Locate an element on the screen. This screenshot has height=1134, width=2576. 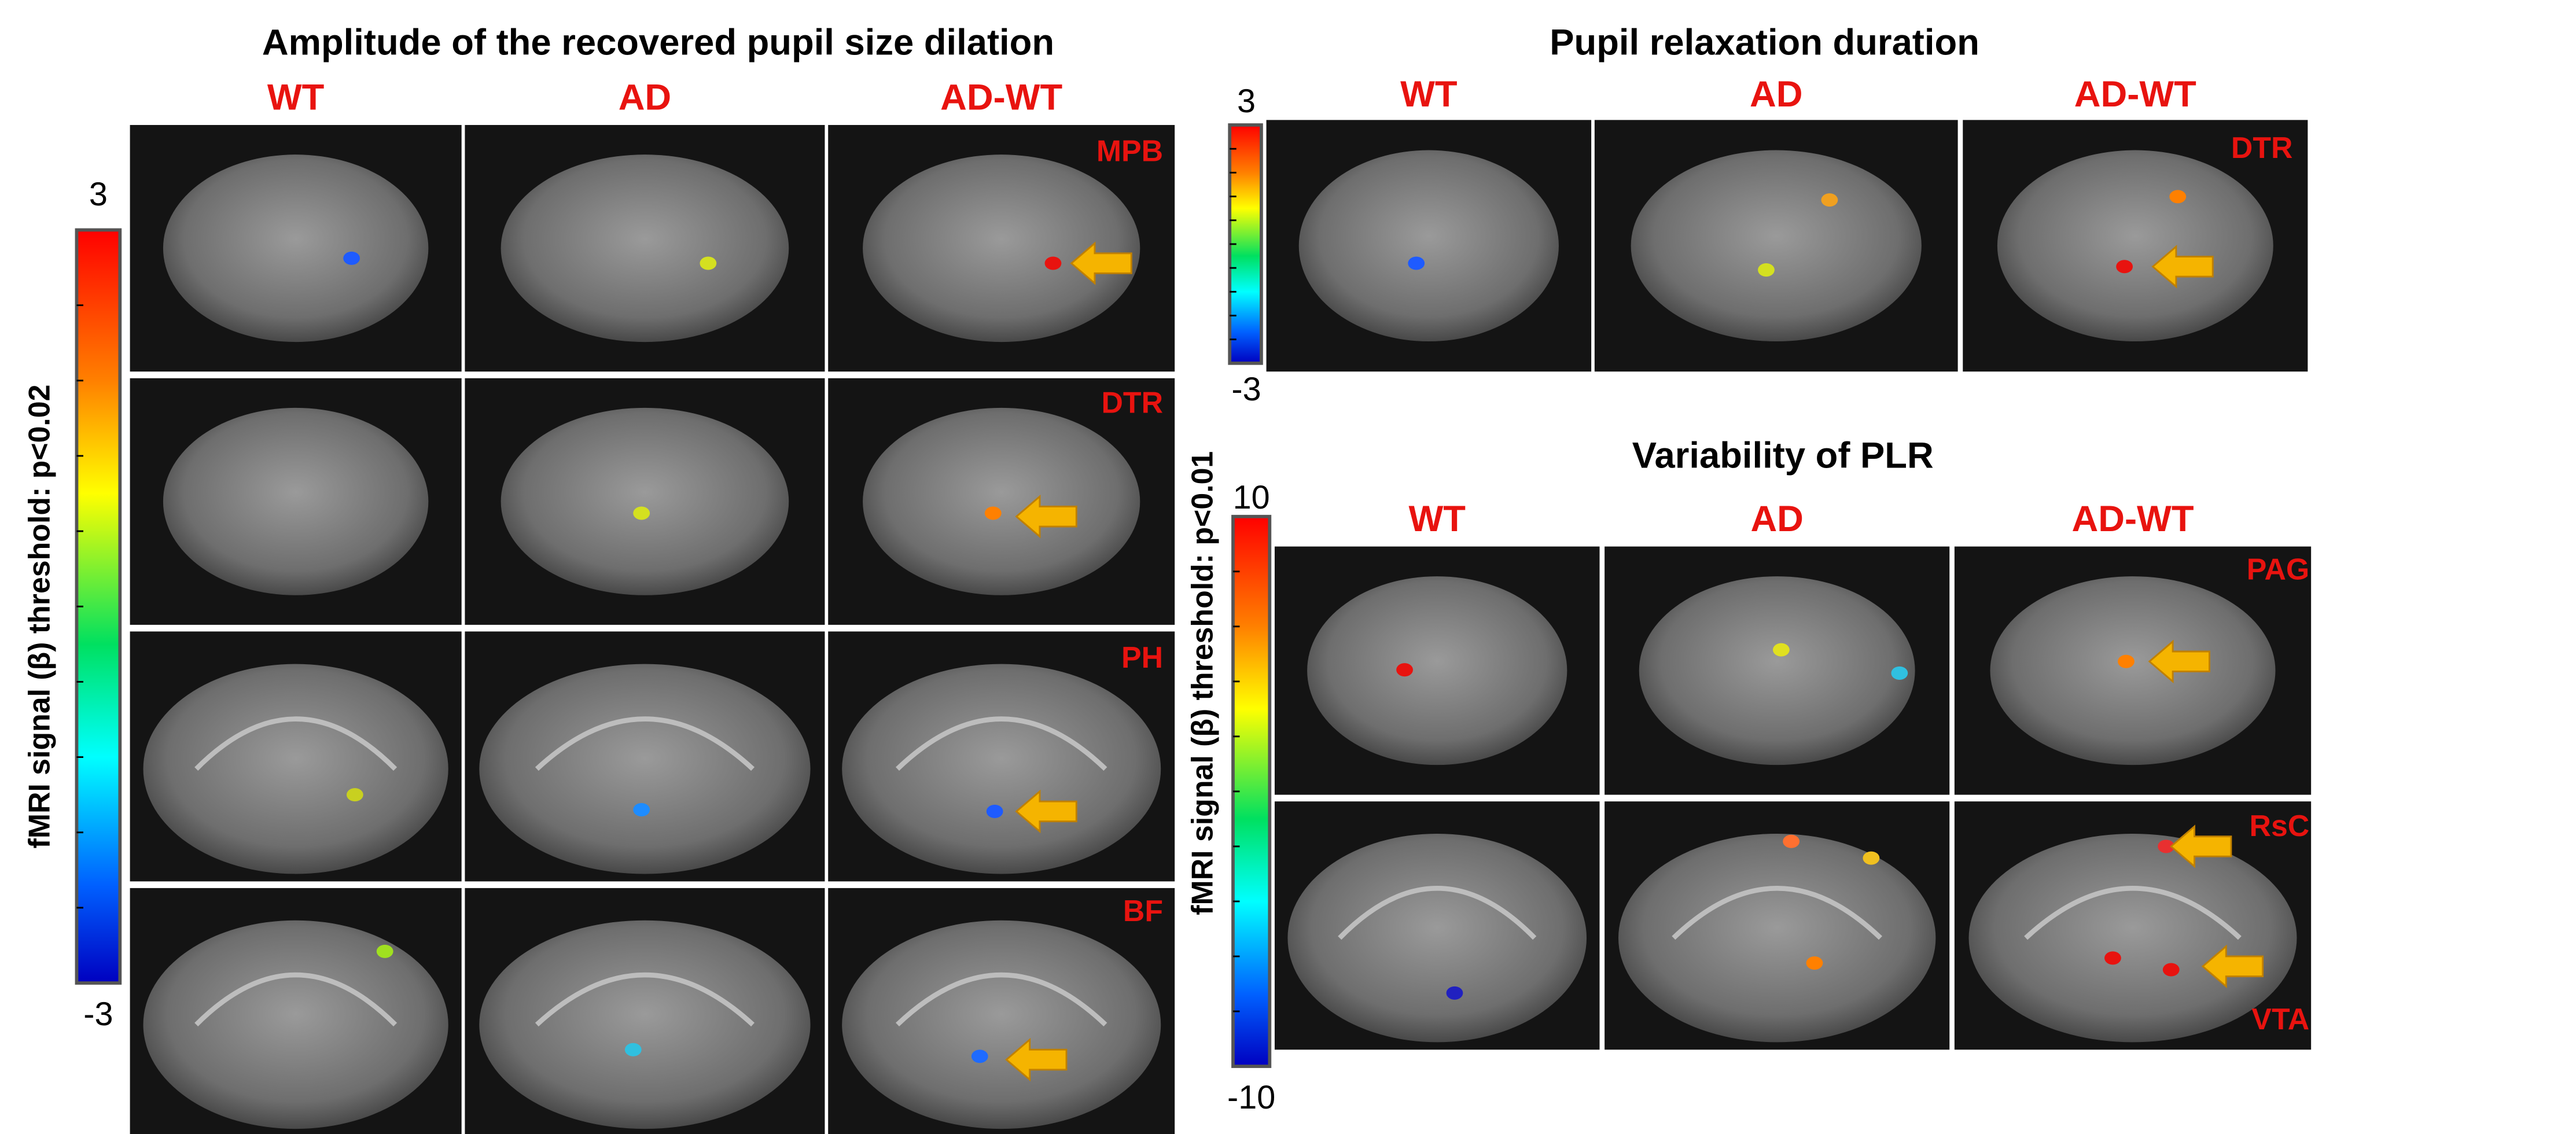
panel-title: Pupil relaxation duration is located at coordinates (1764, 43).